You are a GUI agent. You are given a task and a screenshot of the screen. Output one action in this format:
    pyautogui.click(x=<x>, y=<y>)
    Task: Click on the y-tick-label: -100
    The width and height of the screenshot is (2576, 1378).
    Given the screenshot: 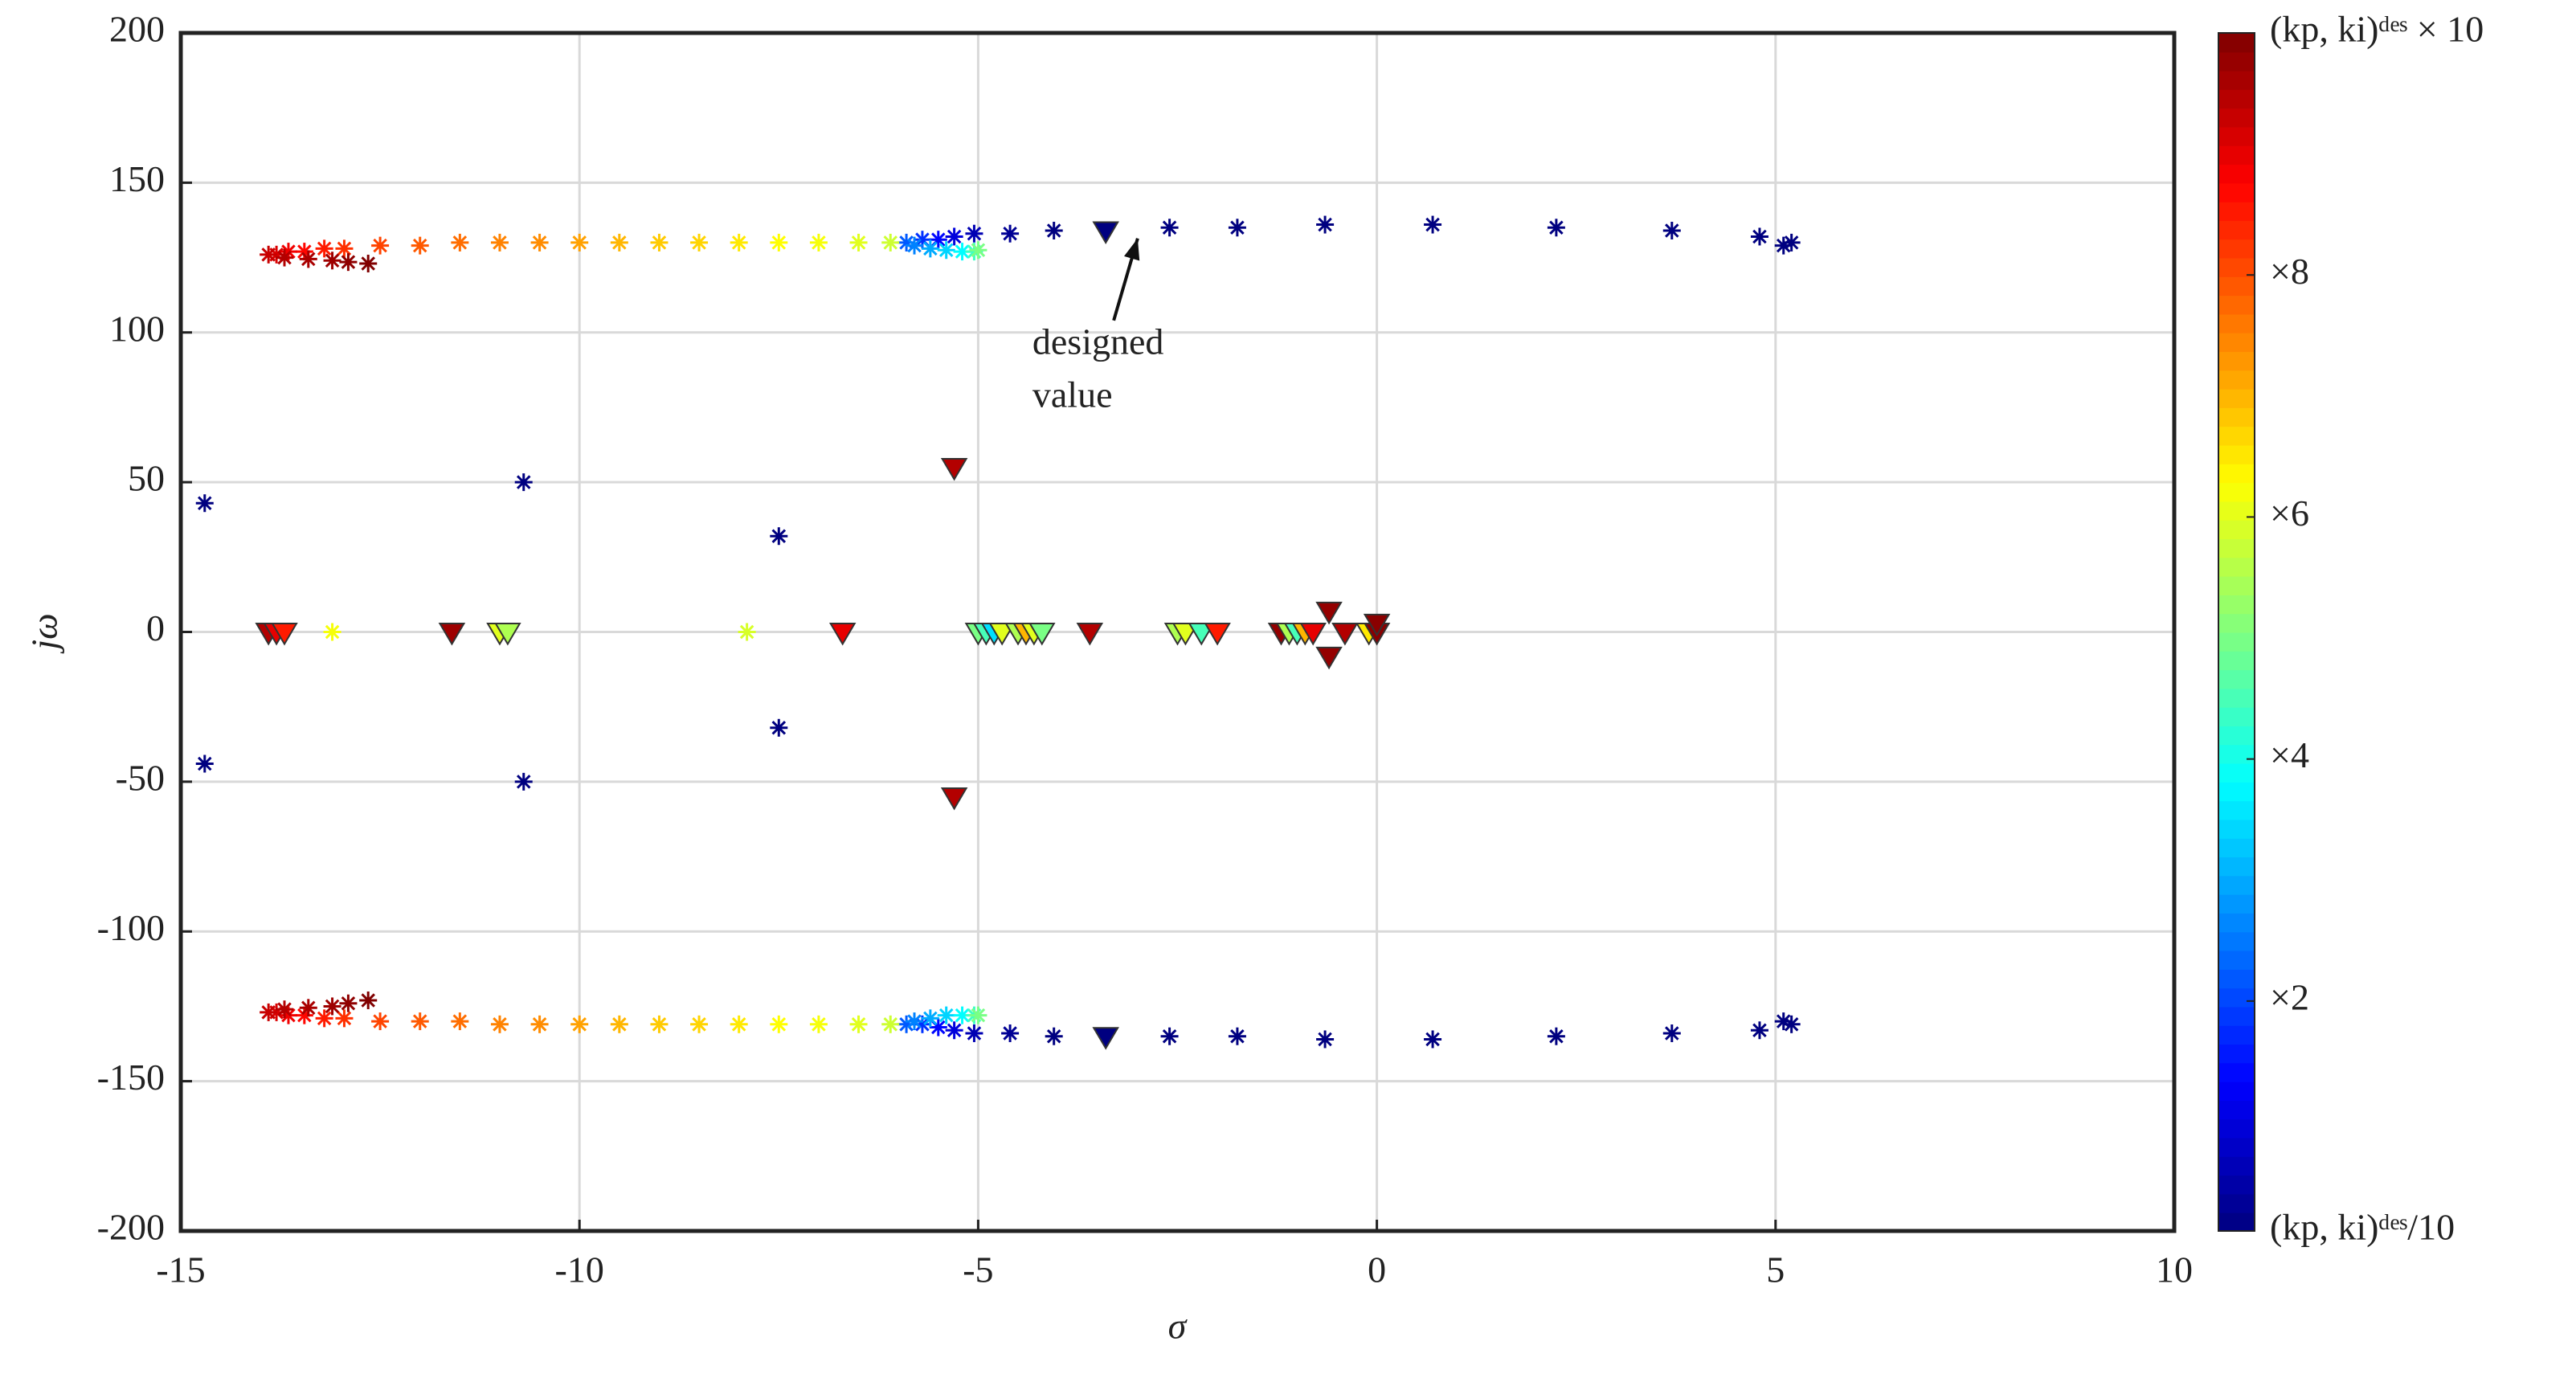 What is the action you would take?
    pyautogui.click(x=131, y=927)
    